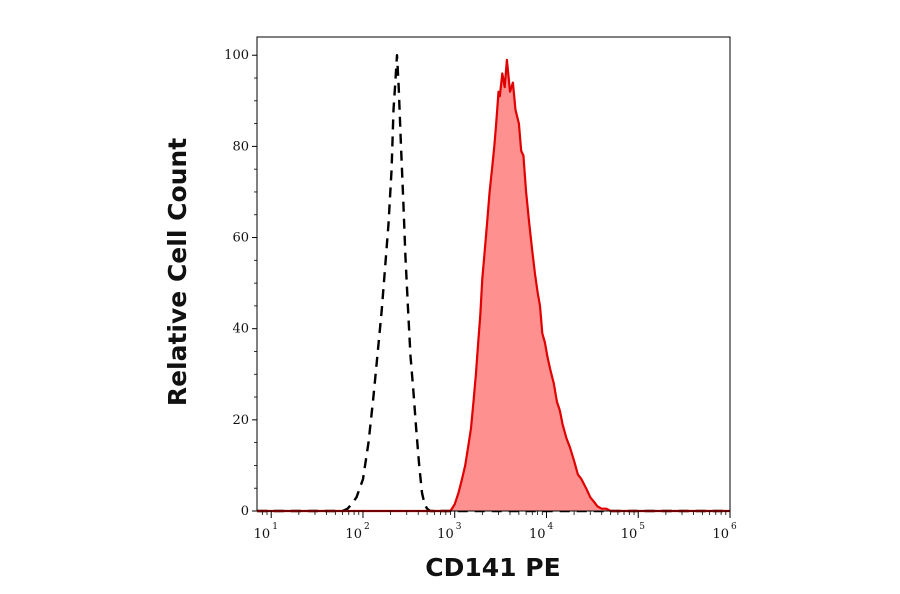 This screenshot has height=594, width=900. Describe the element at coordinates (177, 272) in the screenshot. I see `y-axis-title: Relative Cell Count` at that location.